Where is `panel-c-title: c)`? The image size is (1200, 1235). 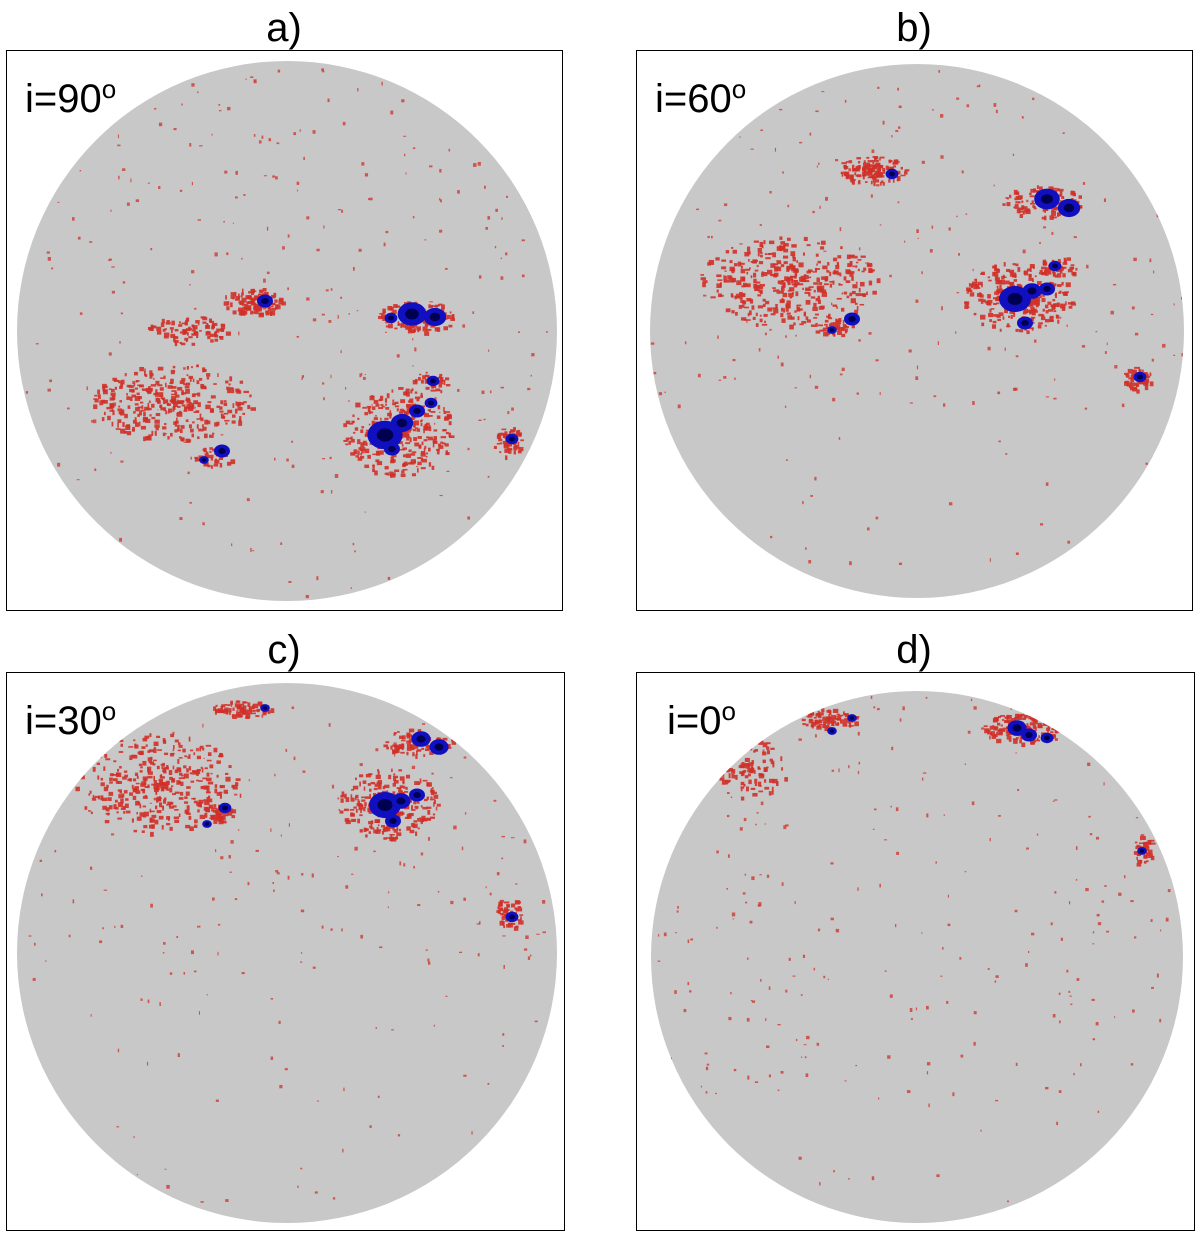 panel-c-title: c) is located at coordinates (284, 650).